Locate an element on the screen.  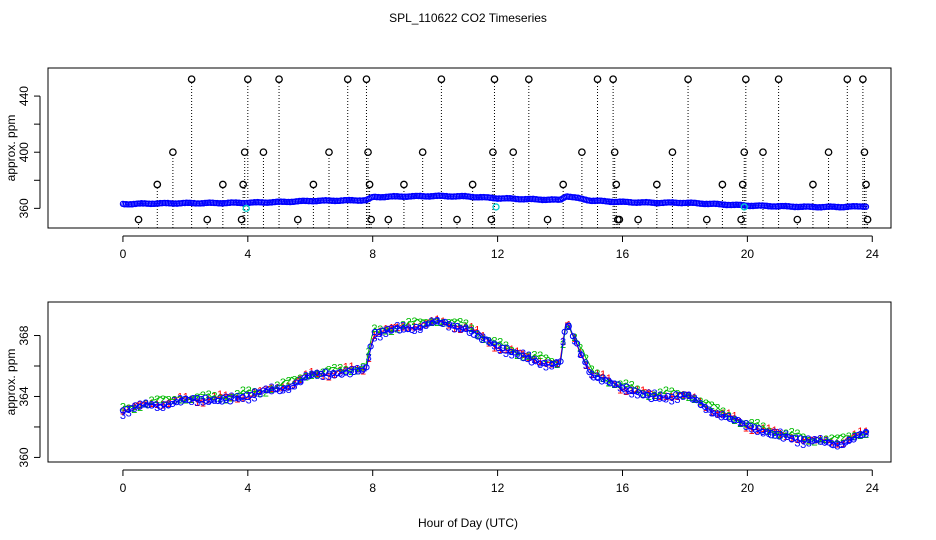
top-y-tick-label: 400 is located at coordinates (24, 152).